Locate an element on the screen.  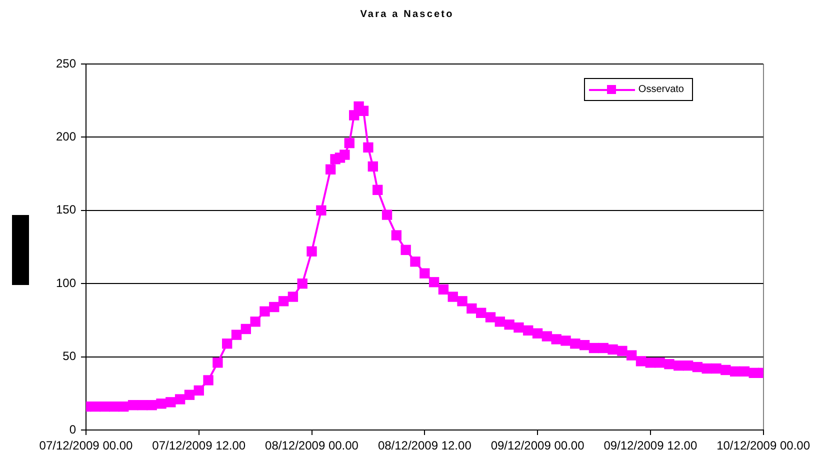
y-tick-label: 0 is located at coordinates (72, 429).